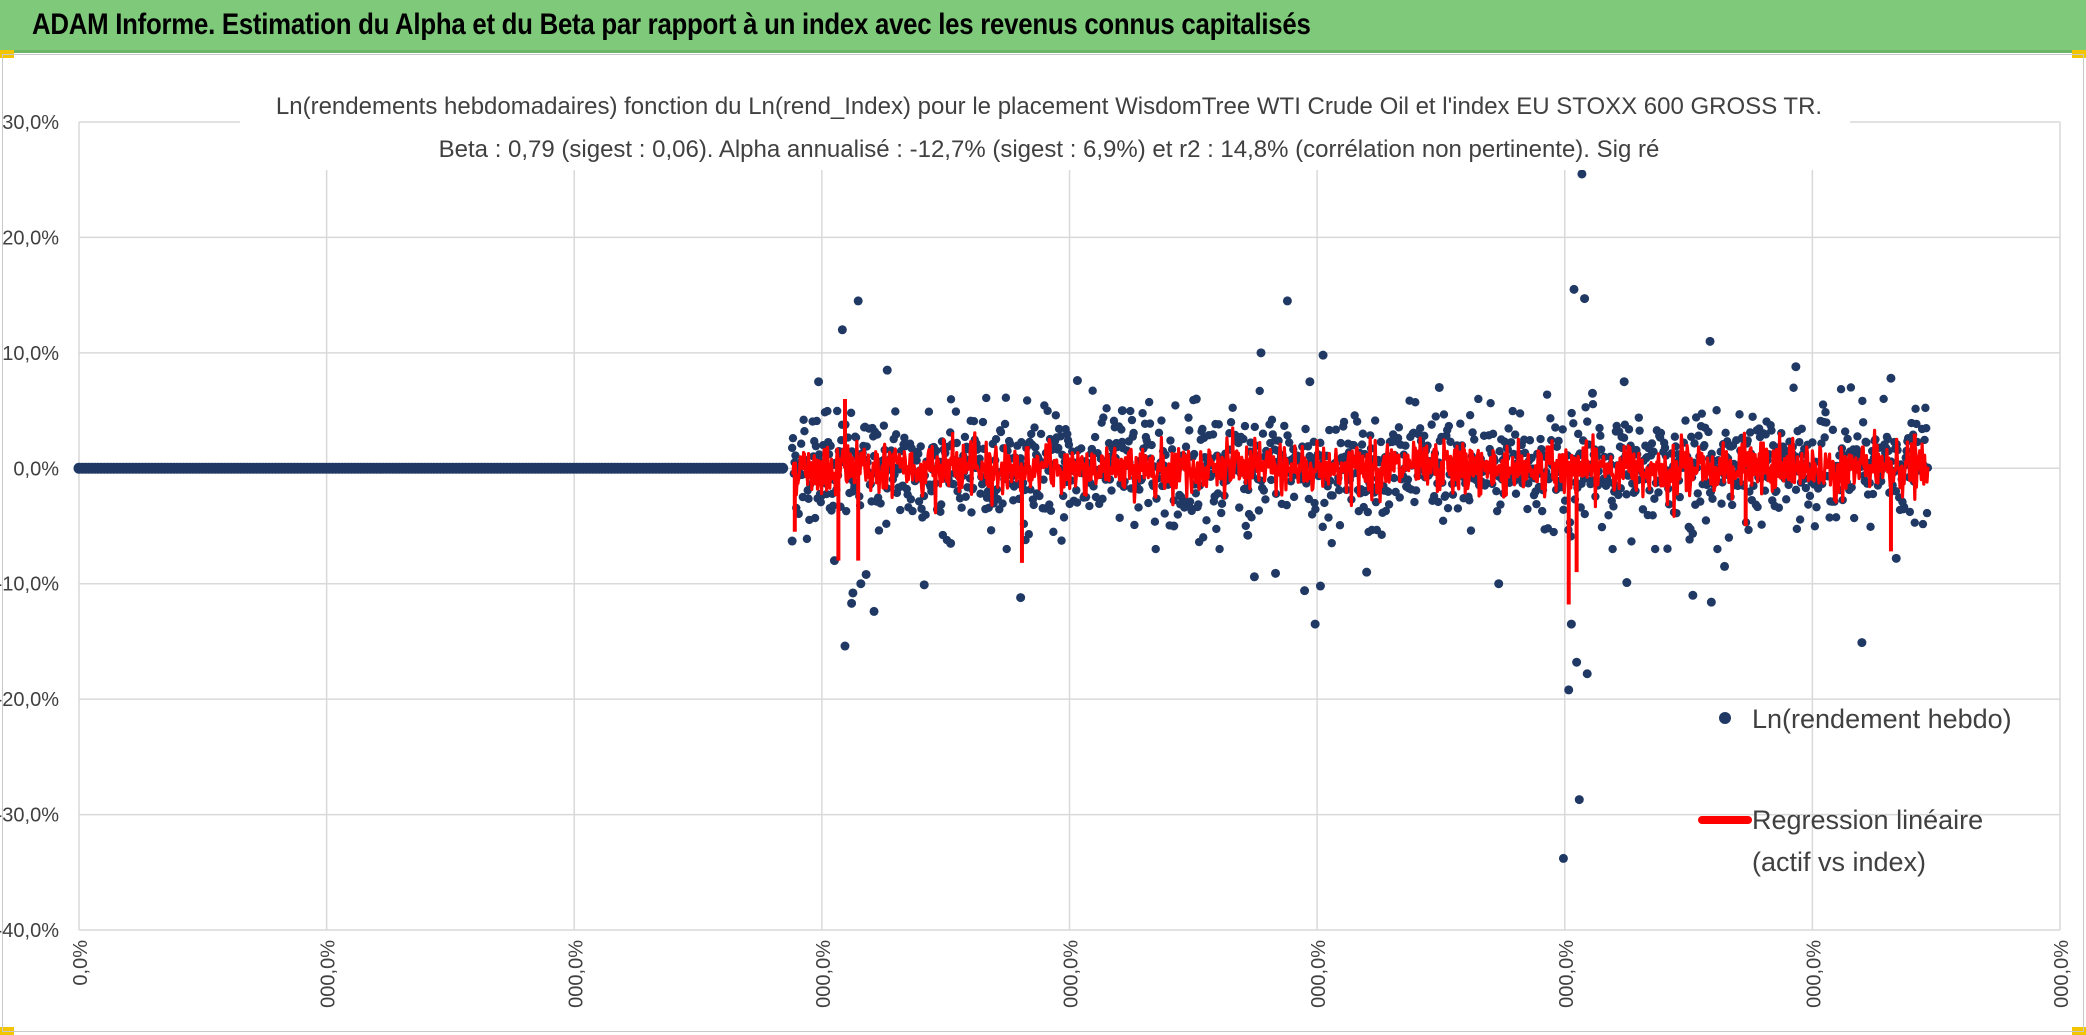  Describe the element at coordinates (1567, 974) in the screenshot. I see `x-tick-label-6: 000,0%` at that location.